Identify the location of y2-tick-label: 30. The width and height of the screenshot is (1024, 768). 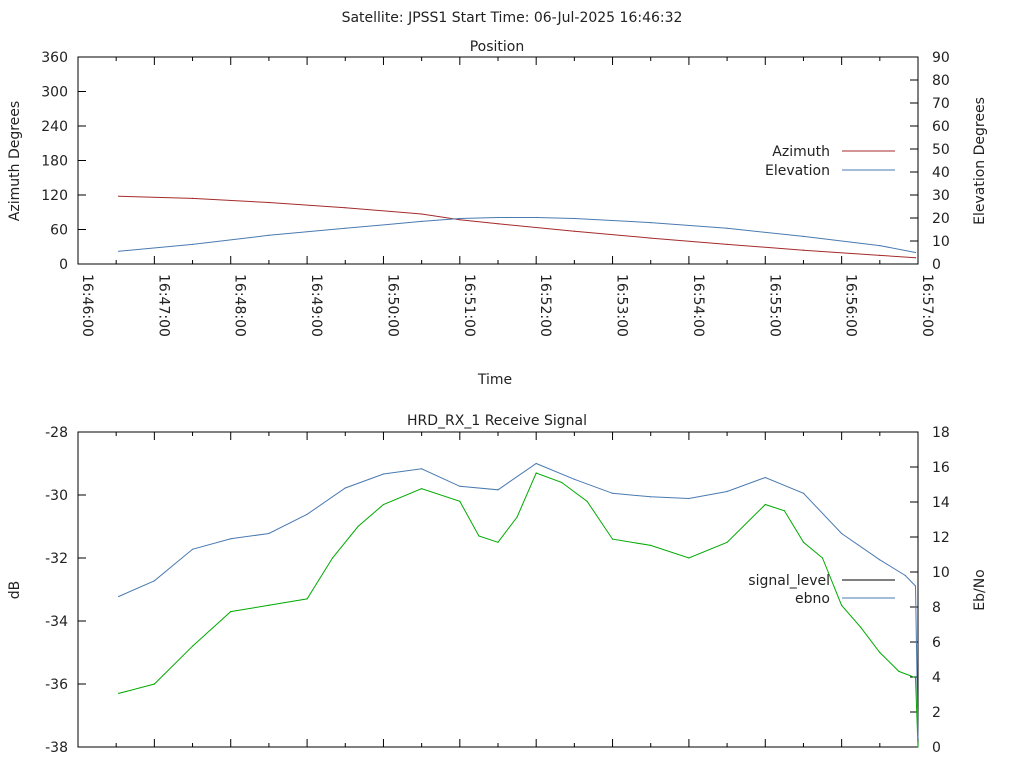
(941, 196).